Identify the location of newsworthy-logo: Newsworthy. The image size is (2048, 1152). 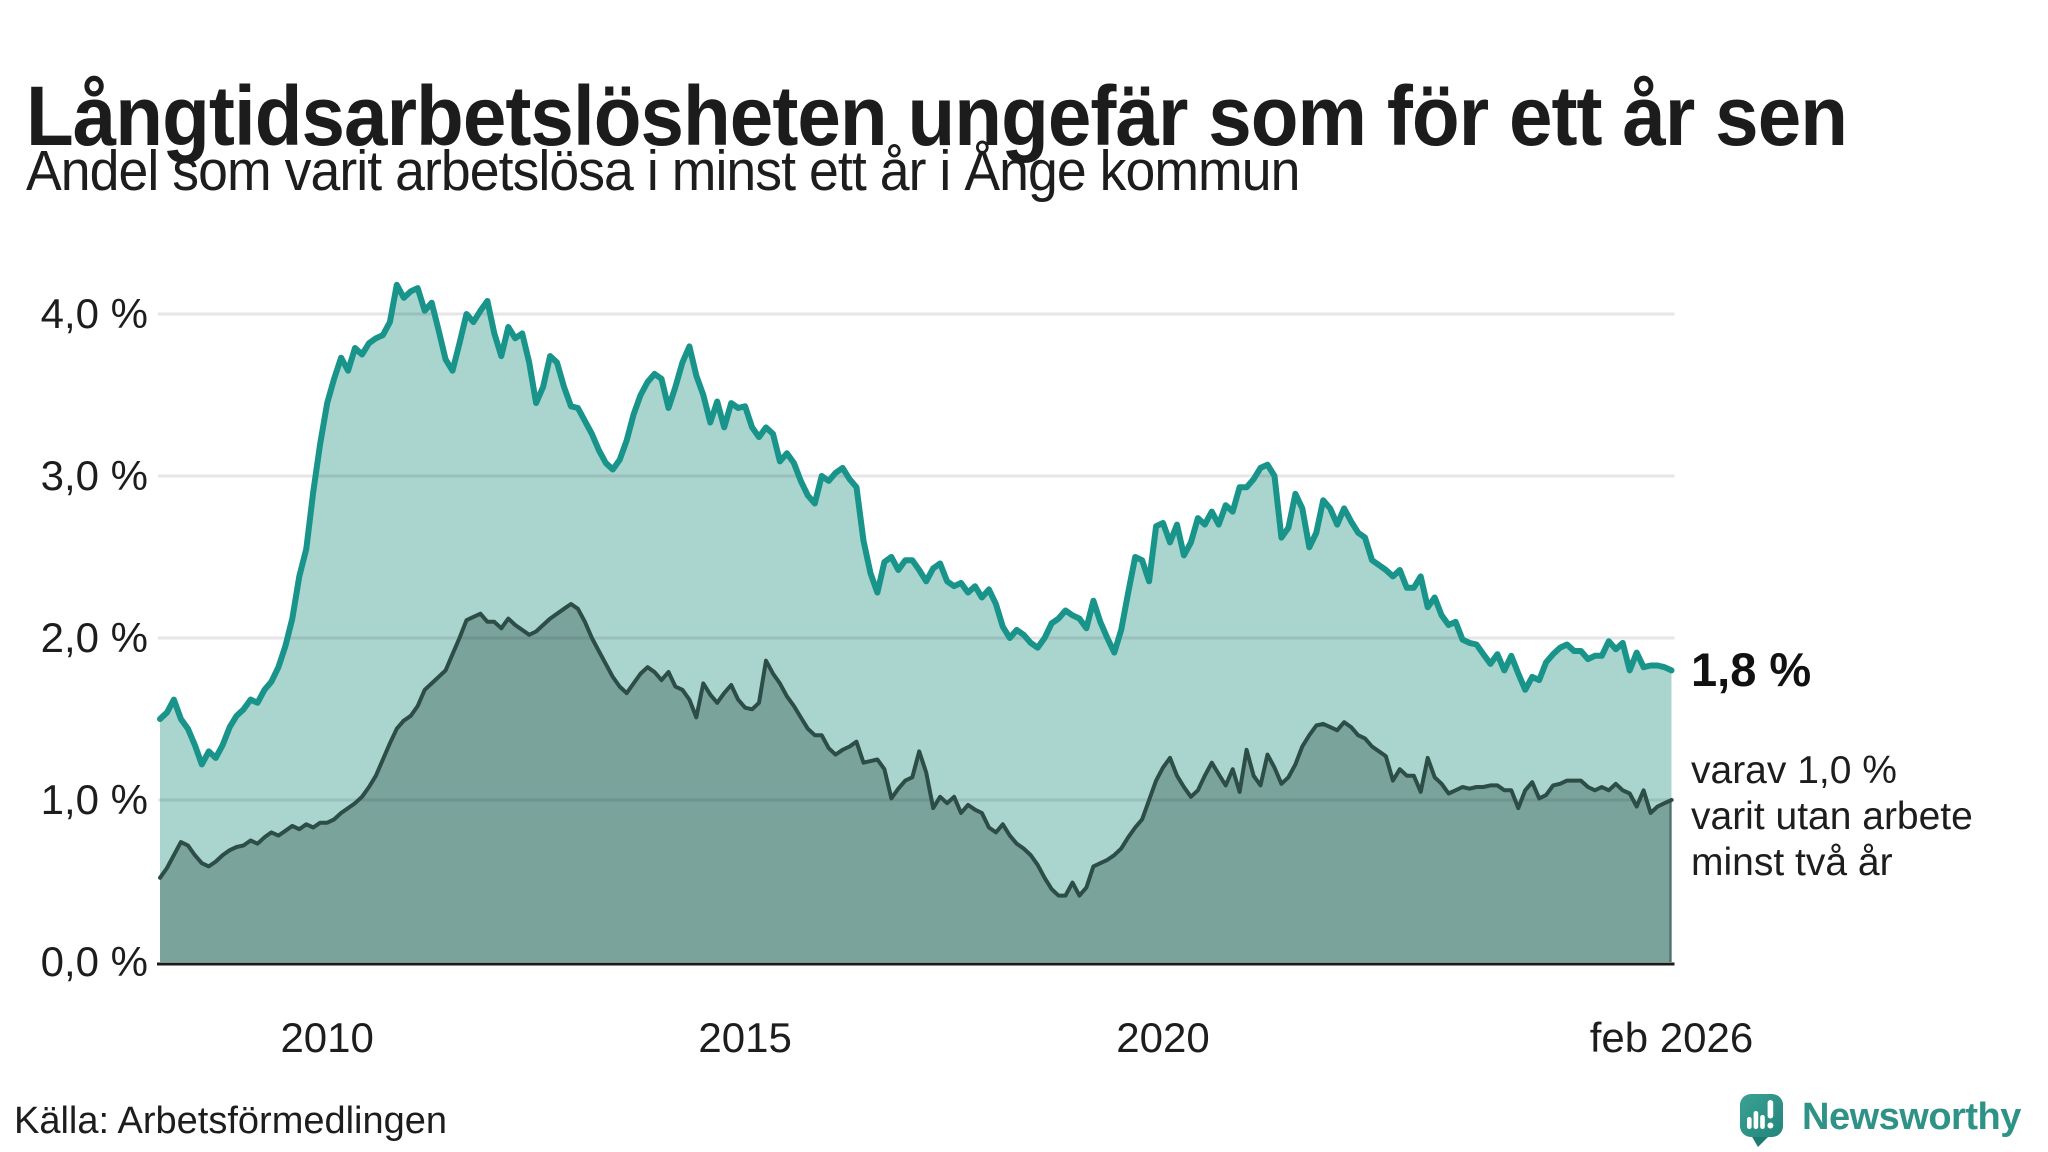
(1890, 1120).